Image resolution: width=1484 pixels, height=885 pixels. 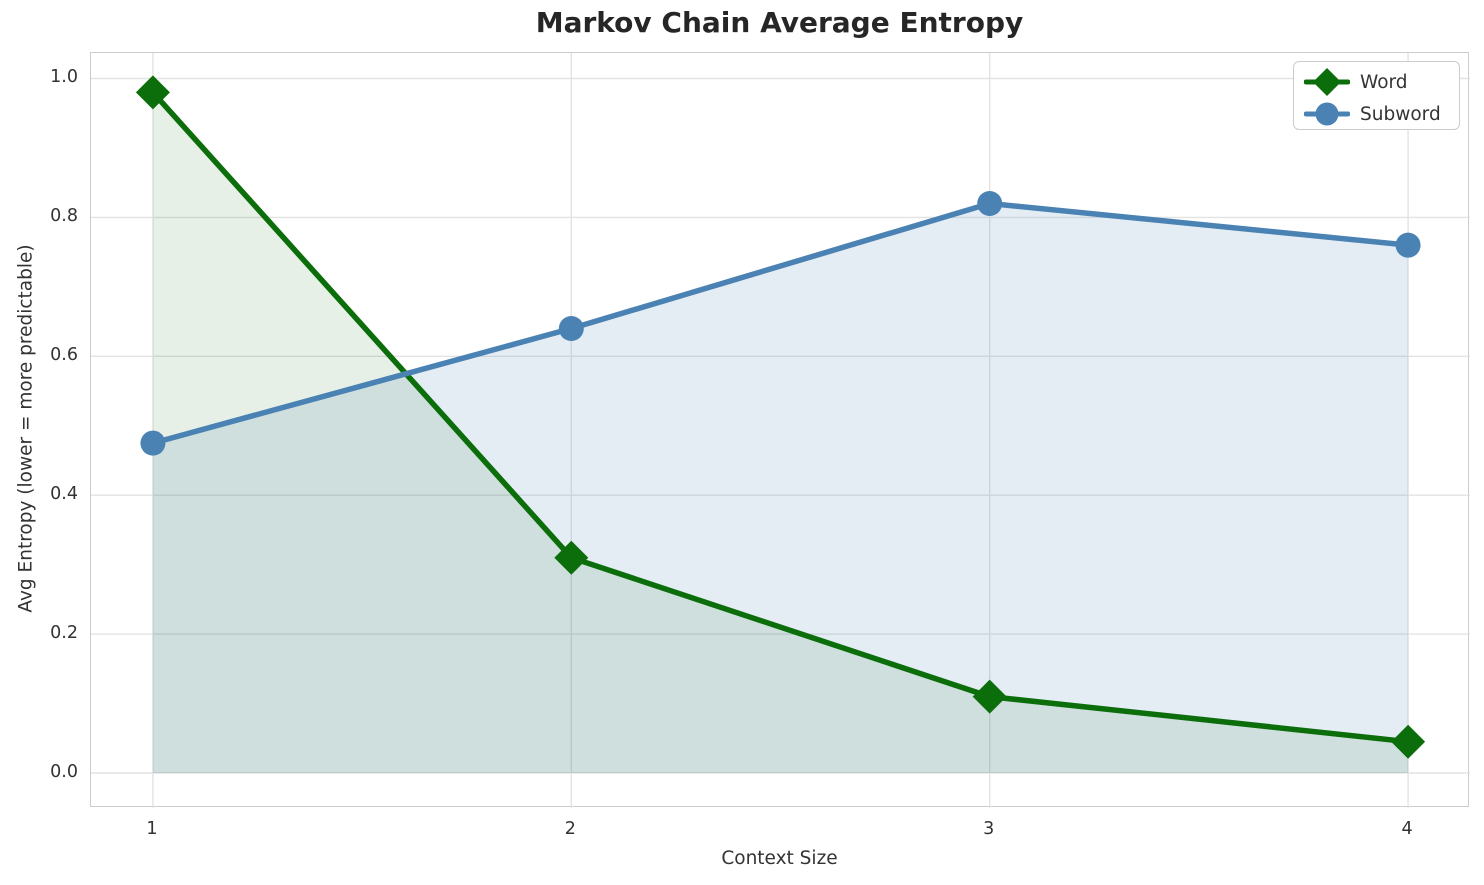 I want to click on y-tick-label: 0.8, so click(x=64, y=216).